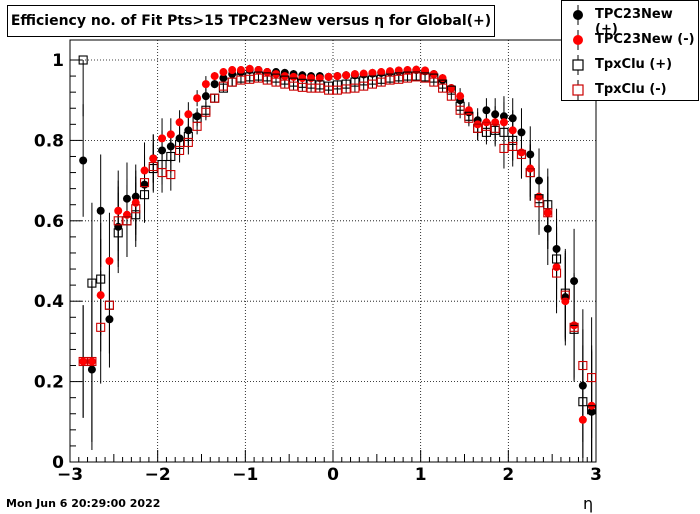 The width and height of the screenshot is (700, 514). I want to click on legend-marker-open-red, so click(578, 90).